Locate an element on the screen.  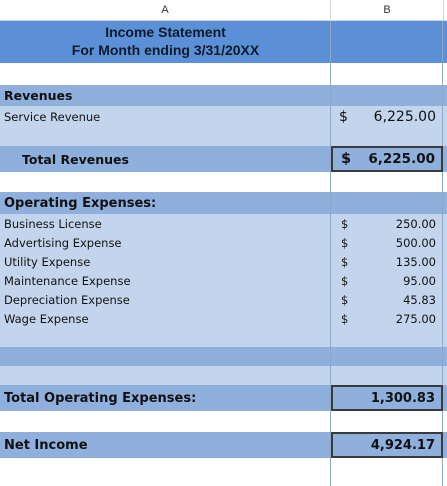
expense-row: Utility Expense $ 135.00 is located at coordinates (223, 262).